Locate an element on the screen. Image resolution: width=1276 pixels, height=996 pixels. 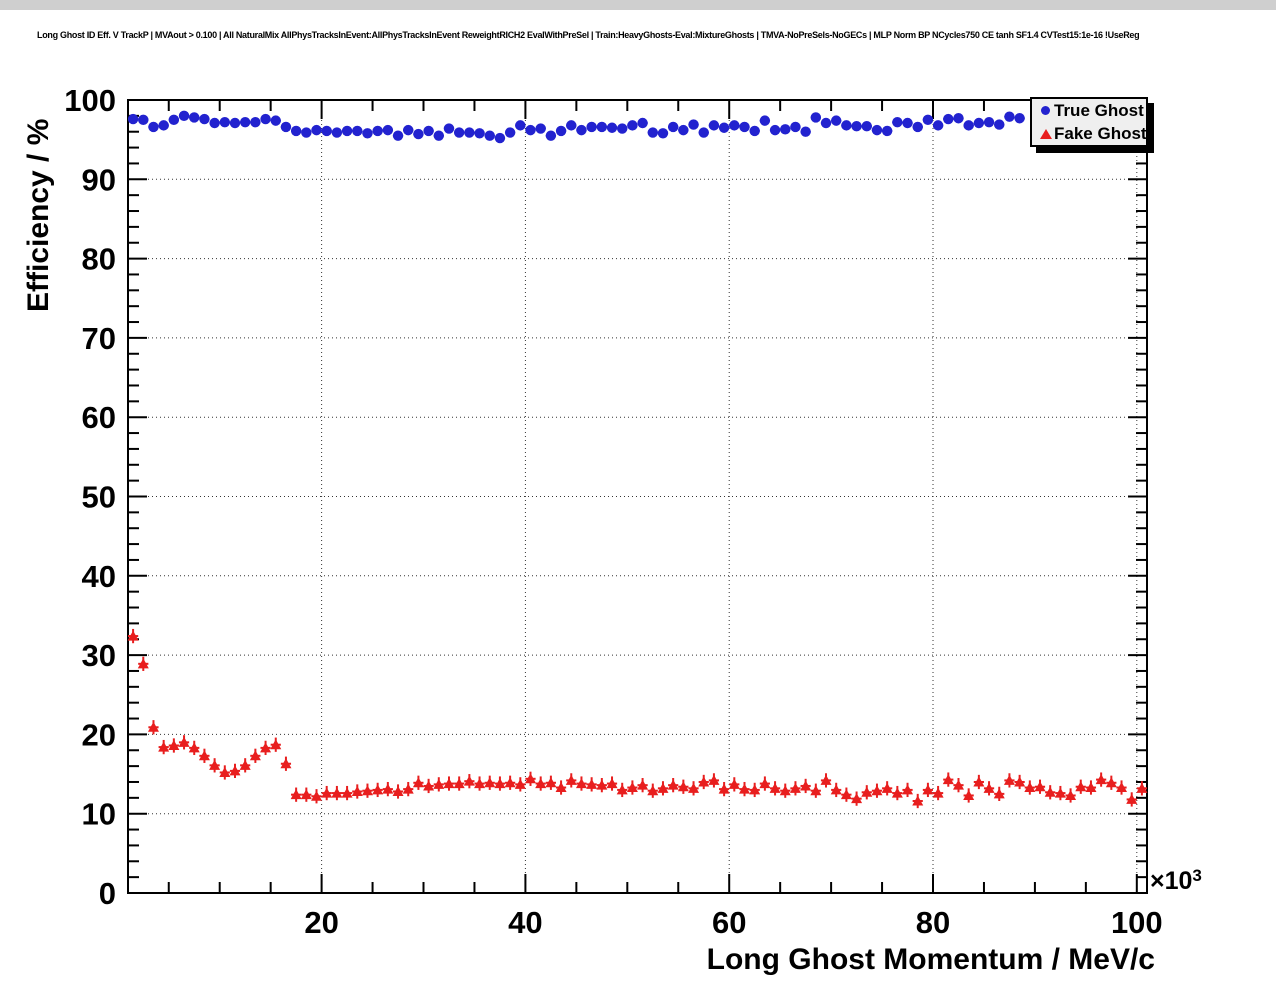
legend-entry-true-ghost: True Ghost is located at coordinates (1089, 110).